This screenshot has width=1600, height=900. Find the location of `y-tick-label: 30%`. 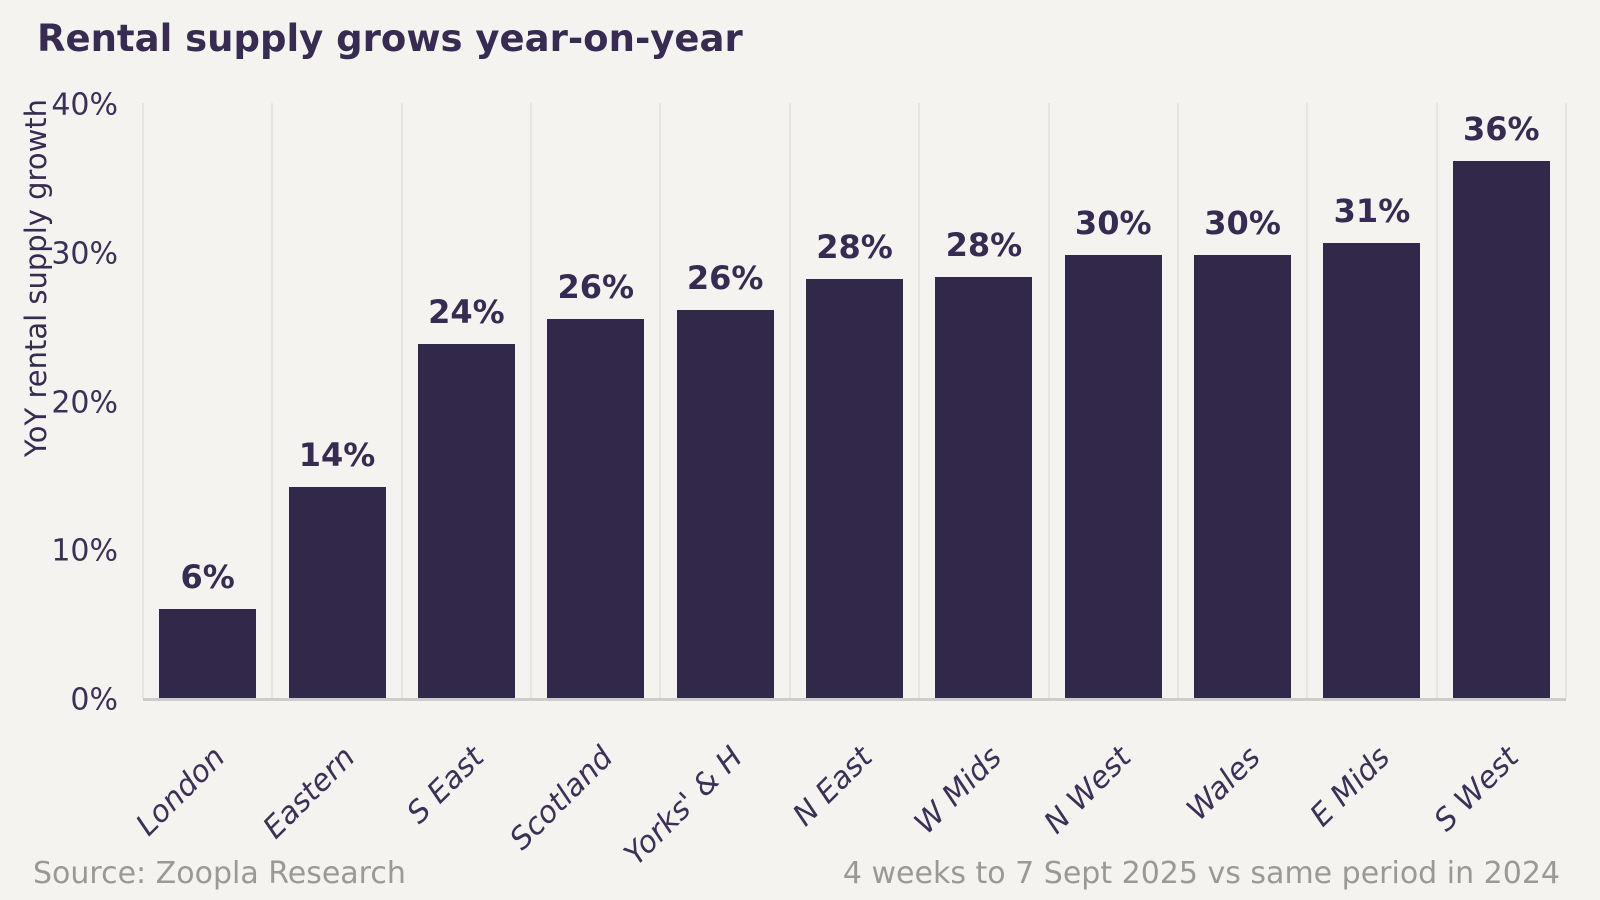

y-tick-label: 30% is located at coordinates (84, 254).